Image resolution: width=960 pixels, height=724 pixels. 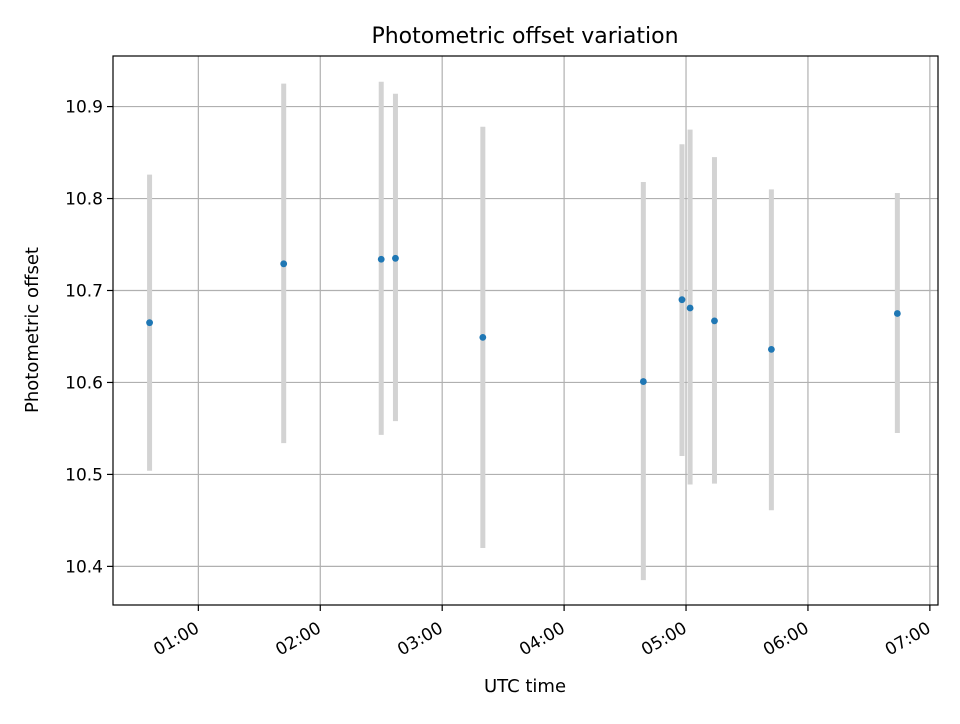 What do you see at coordinates (908, 639) in the screenshot?
I see `x-tick-label: 07:00` at bounding box center [908, 639].